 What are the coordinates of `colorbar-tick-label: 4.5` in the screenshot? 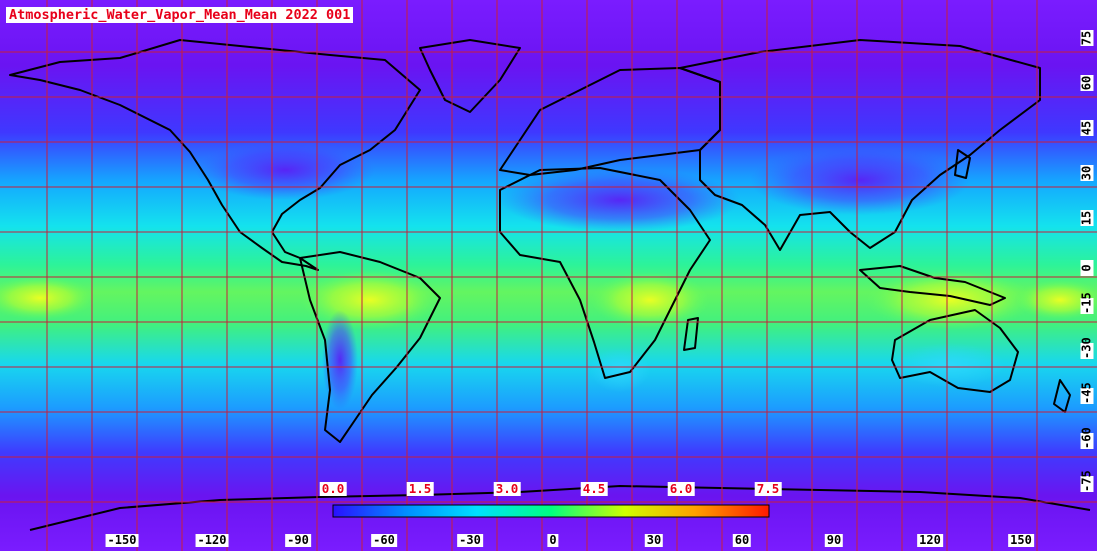 It's located at (594, 489).